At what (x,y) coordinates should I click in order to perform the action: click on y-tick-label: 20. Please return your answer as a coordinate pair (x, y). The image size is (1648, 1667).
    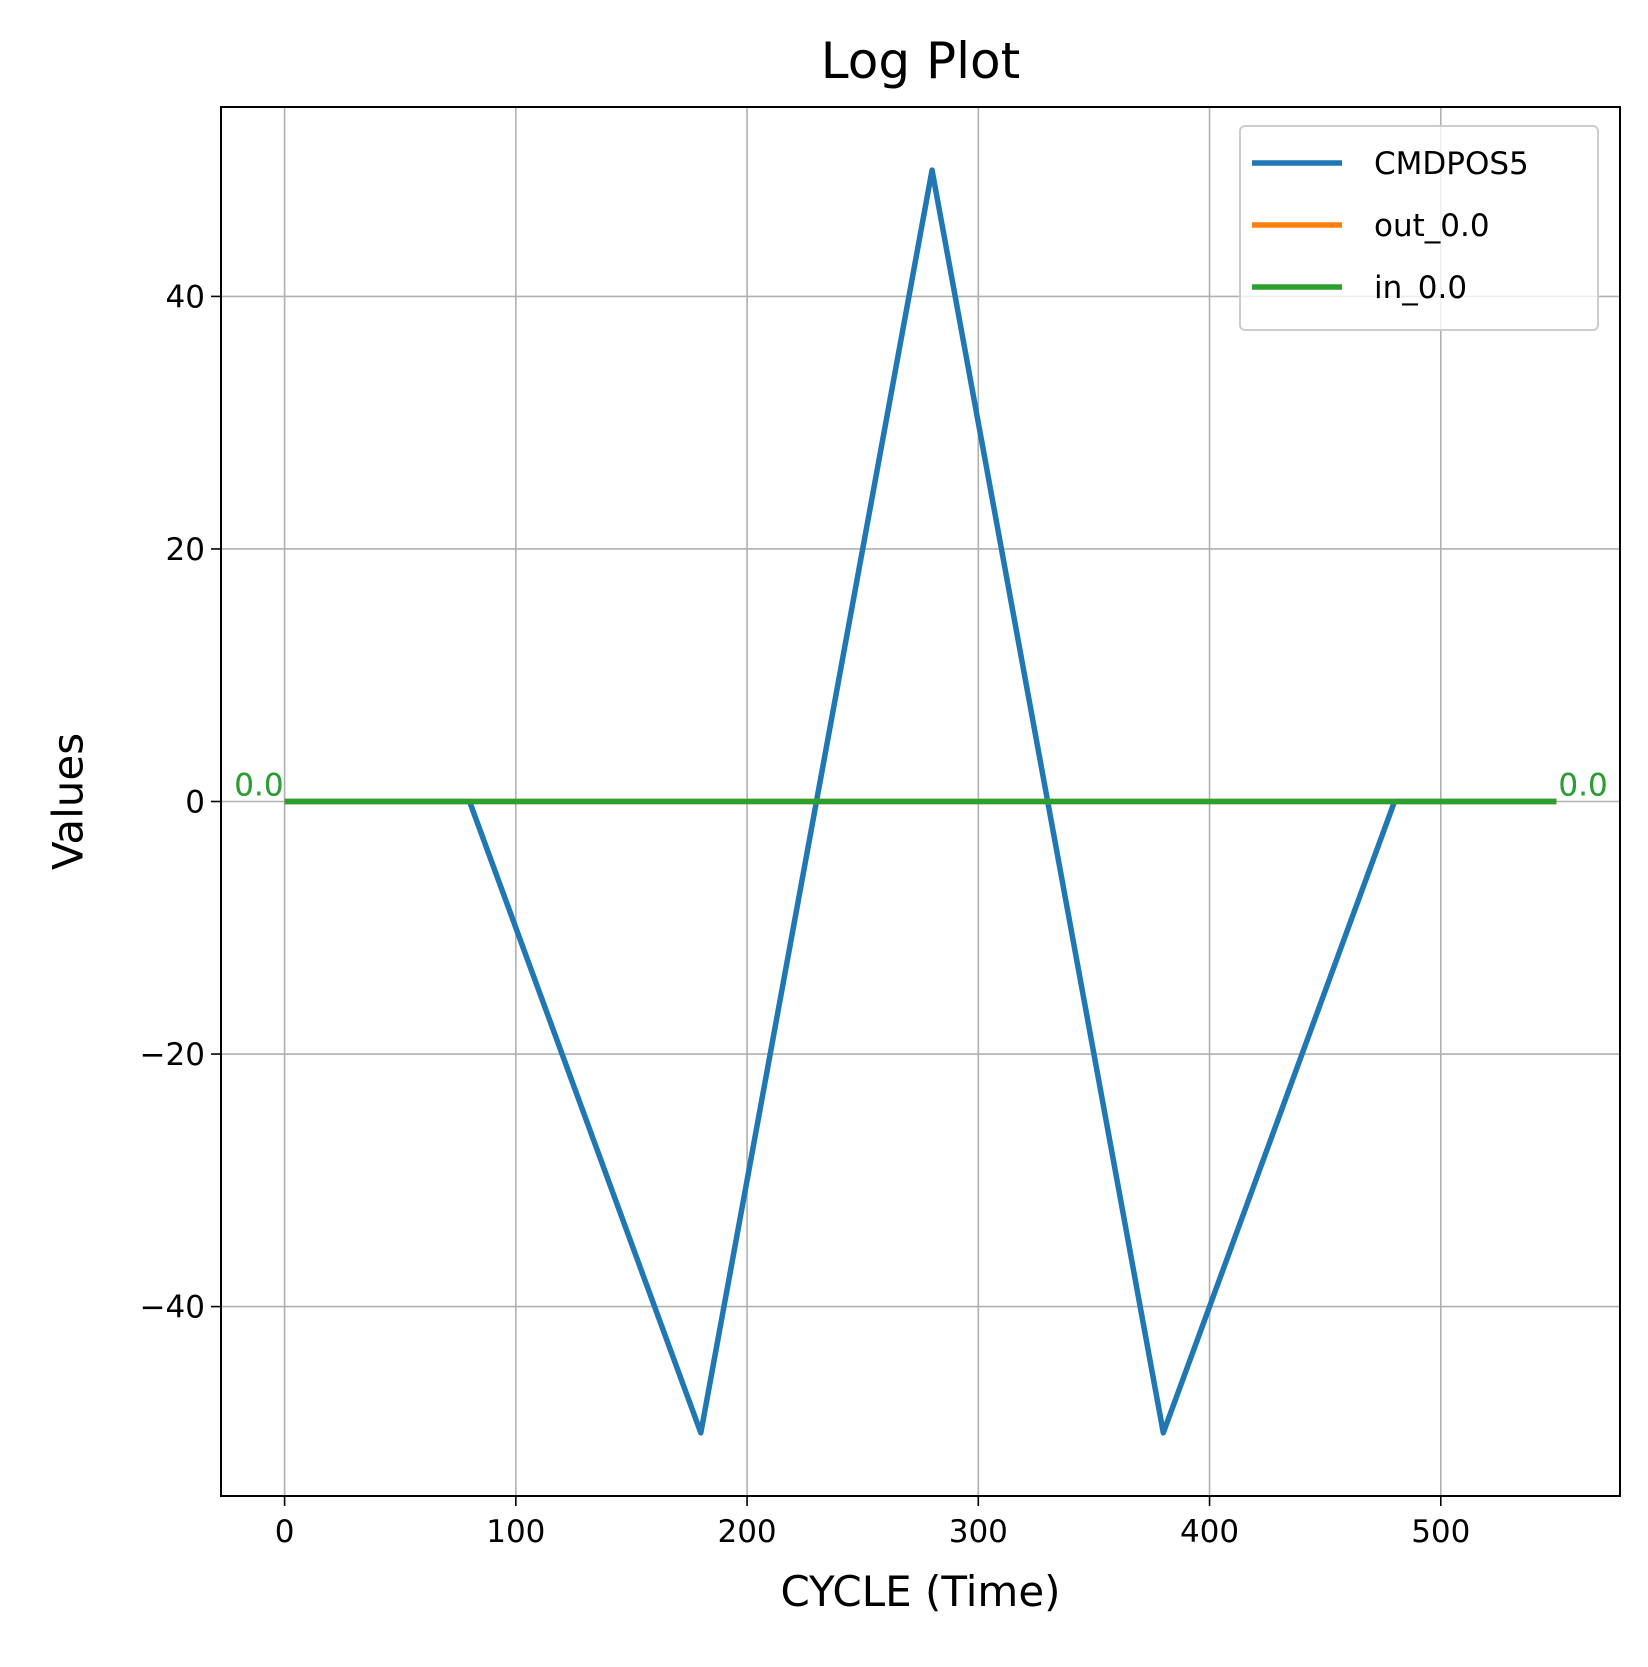
    Looking at the image, I should click on (185, 550).